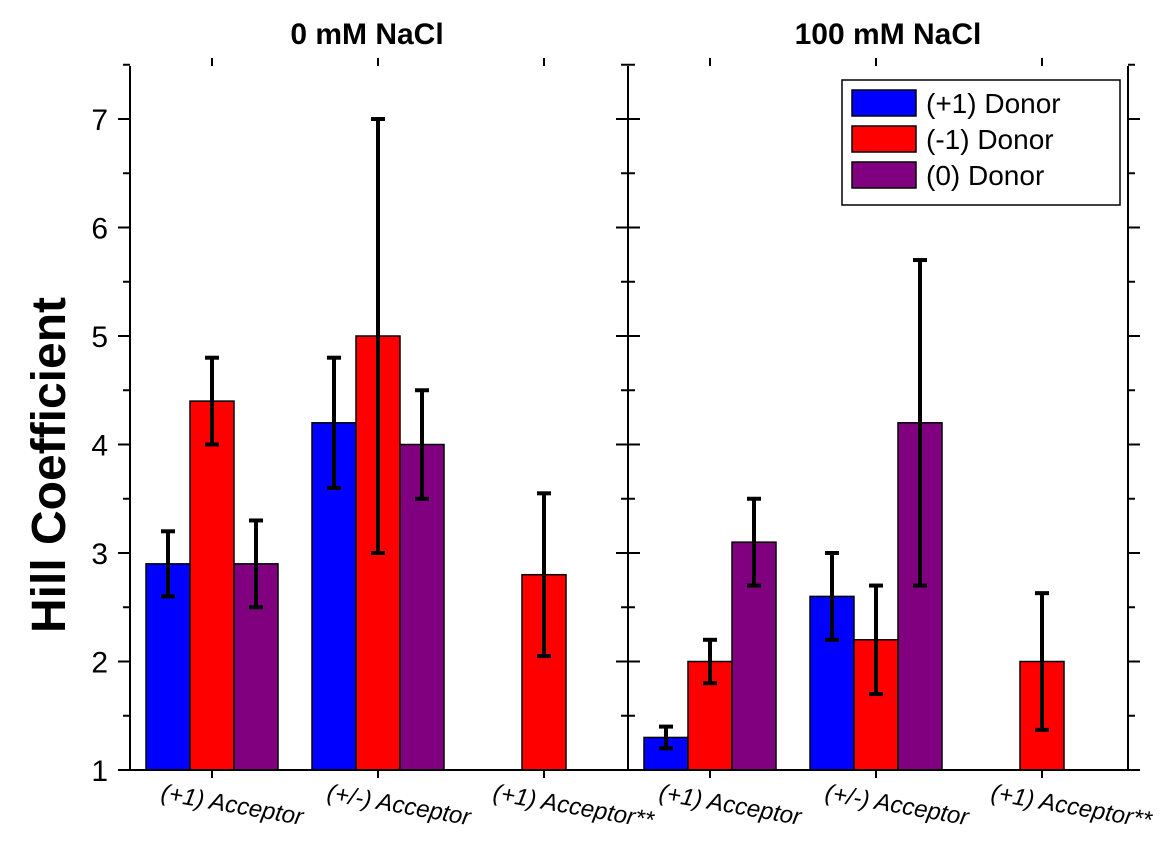 This screenshot has height=848, width=1166. I want to click on y-tick-label: 1, so click(99, 771).